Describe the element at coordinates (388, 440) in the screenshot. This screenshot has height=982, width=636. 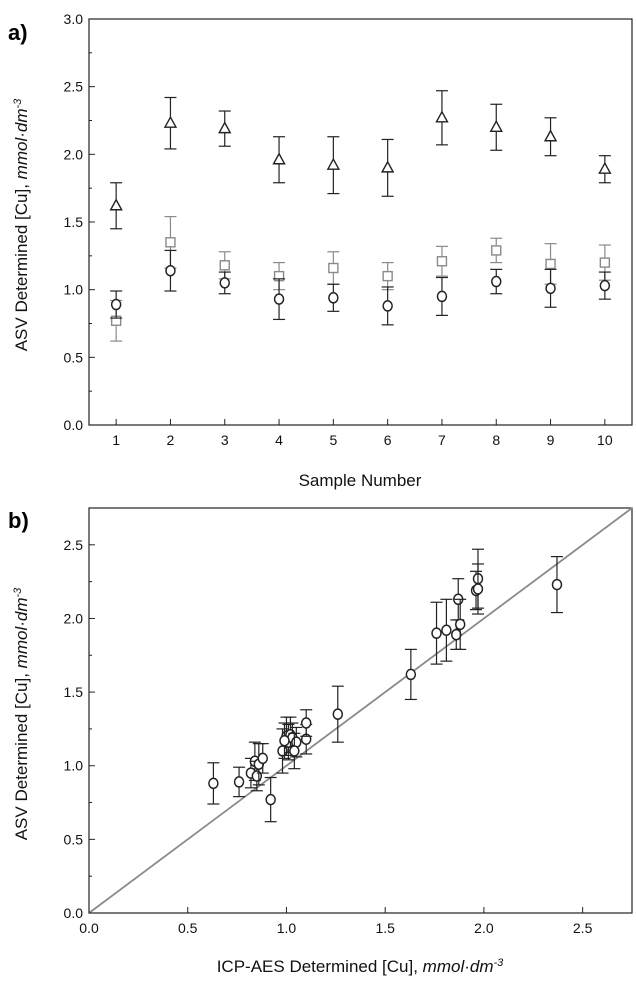
I see `x-tick-label: 6` at that location.